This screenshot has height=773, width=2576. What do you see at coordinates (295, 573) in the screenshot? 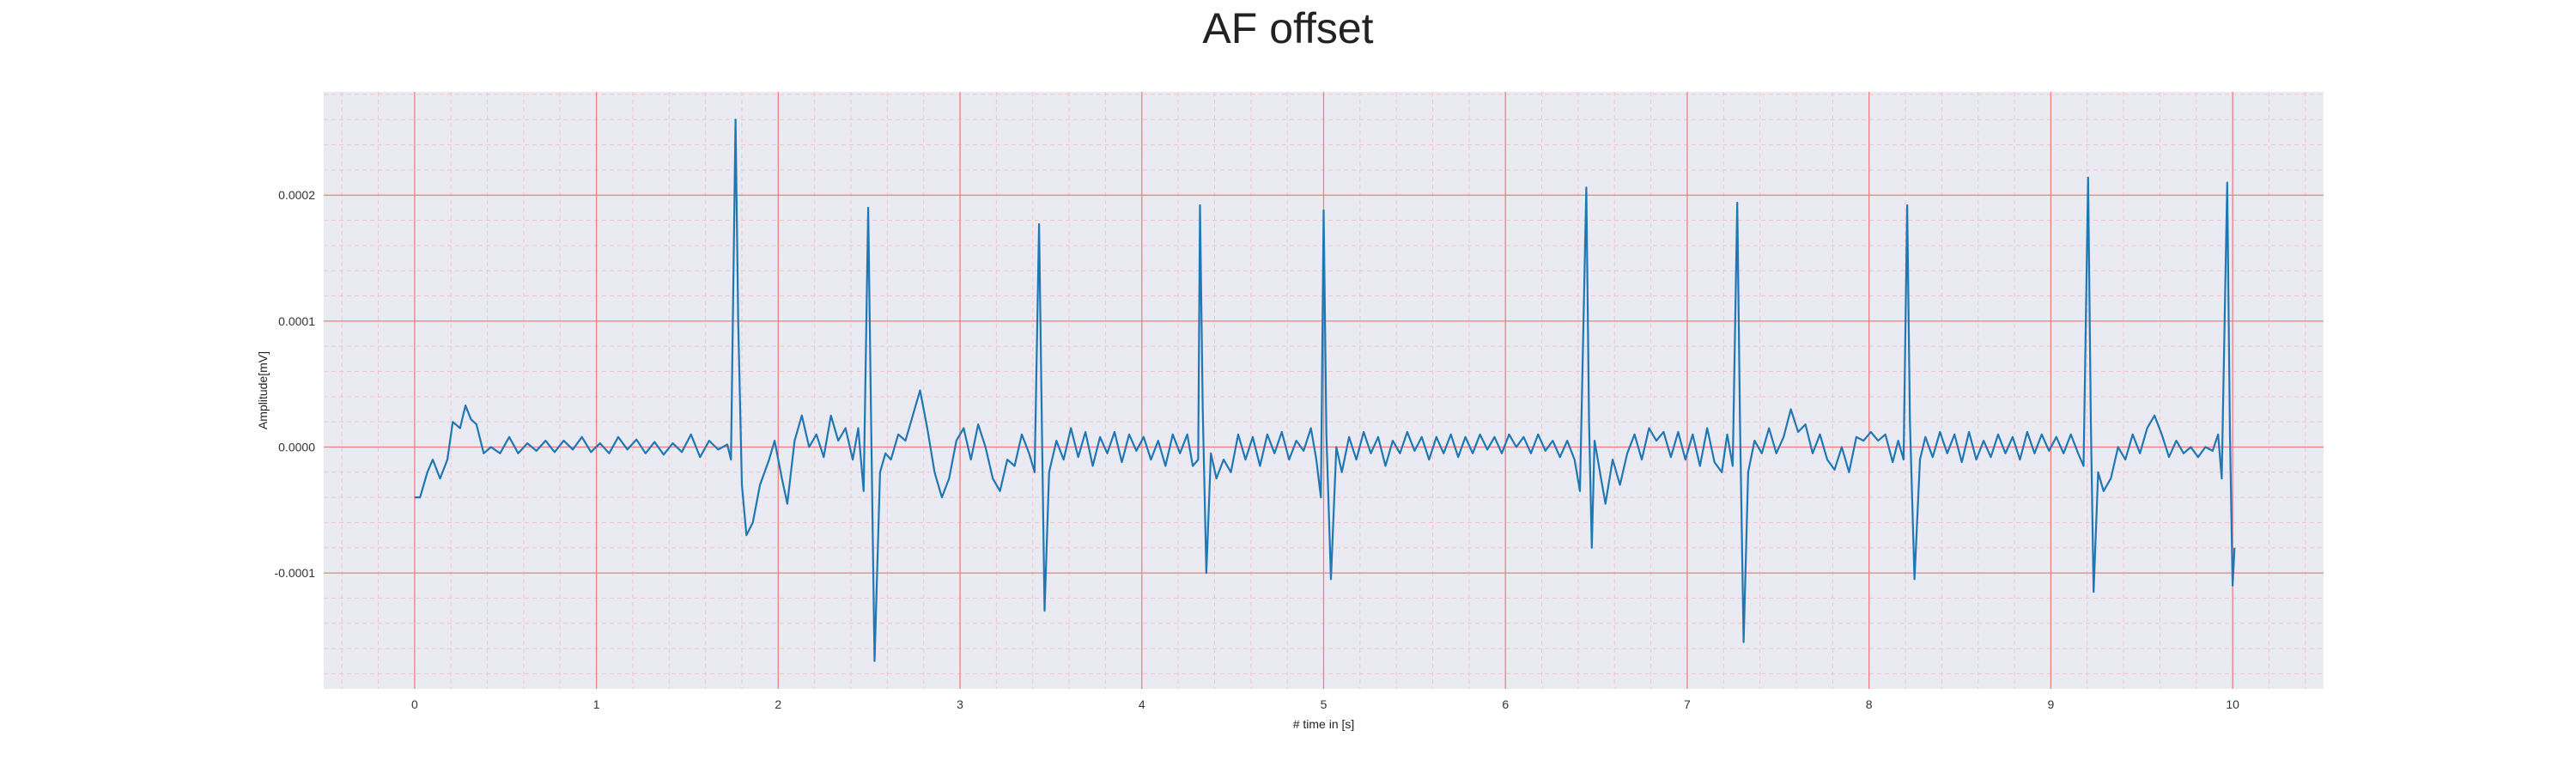
I see `y-tick-label: -0.0001` at bounding box center [295, 573].